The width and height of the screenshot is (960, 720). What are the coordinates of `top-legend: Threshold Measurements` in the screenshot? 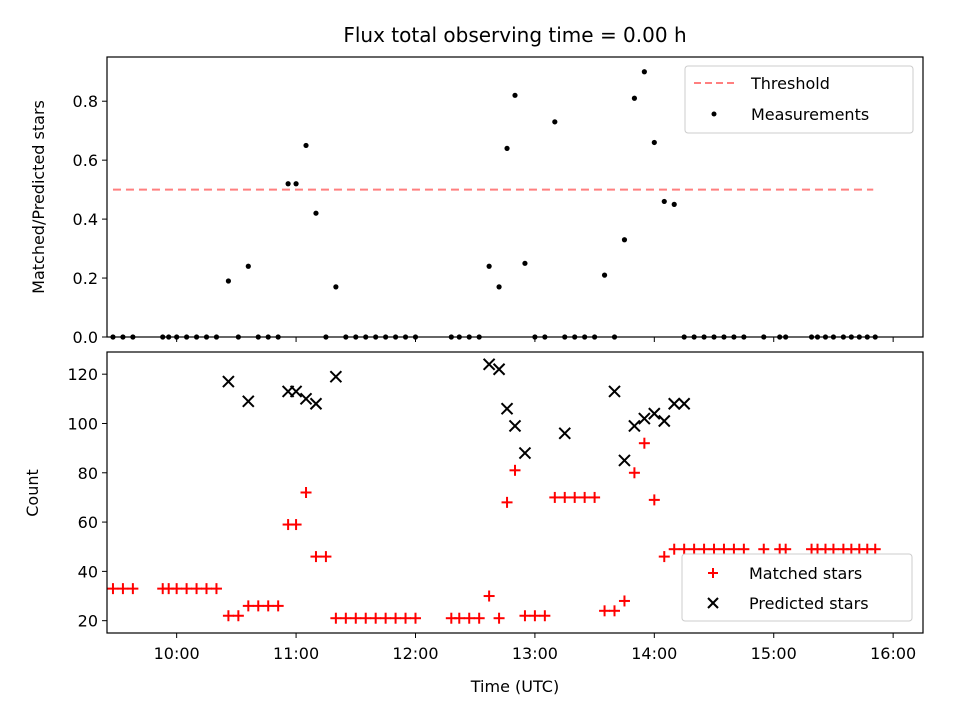 It's located at (799, 99).